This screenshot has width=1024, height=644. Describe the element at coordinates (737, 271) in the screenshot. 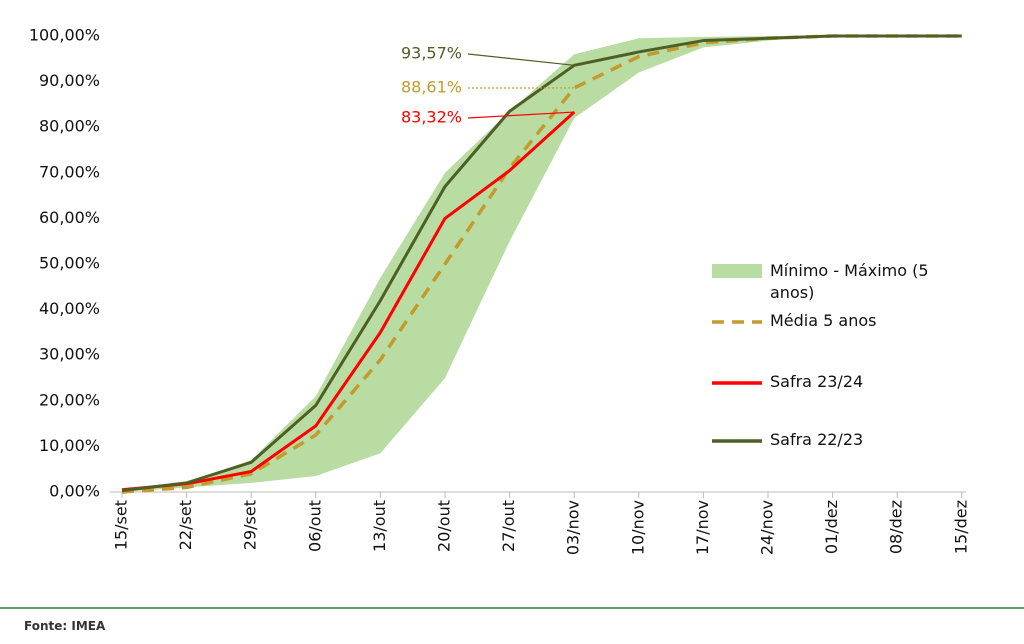

I see `legend-swatch` at that location.